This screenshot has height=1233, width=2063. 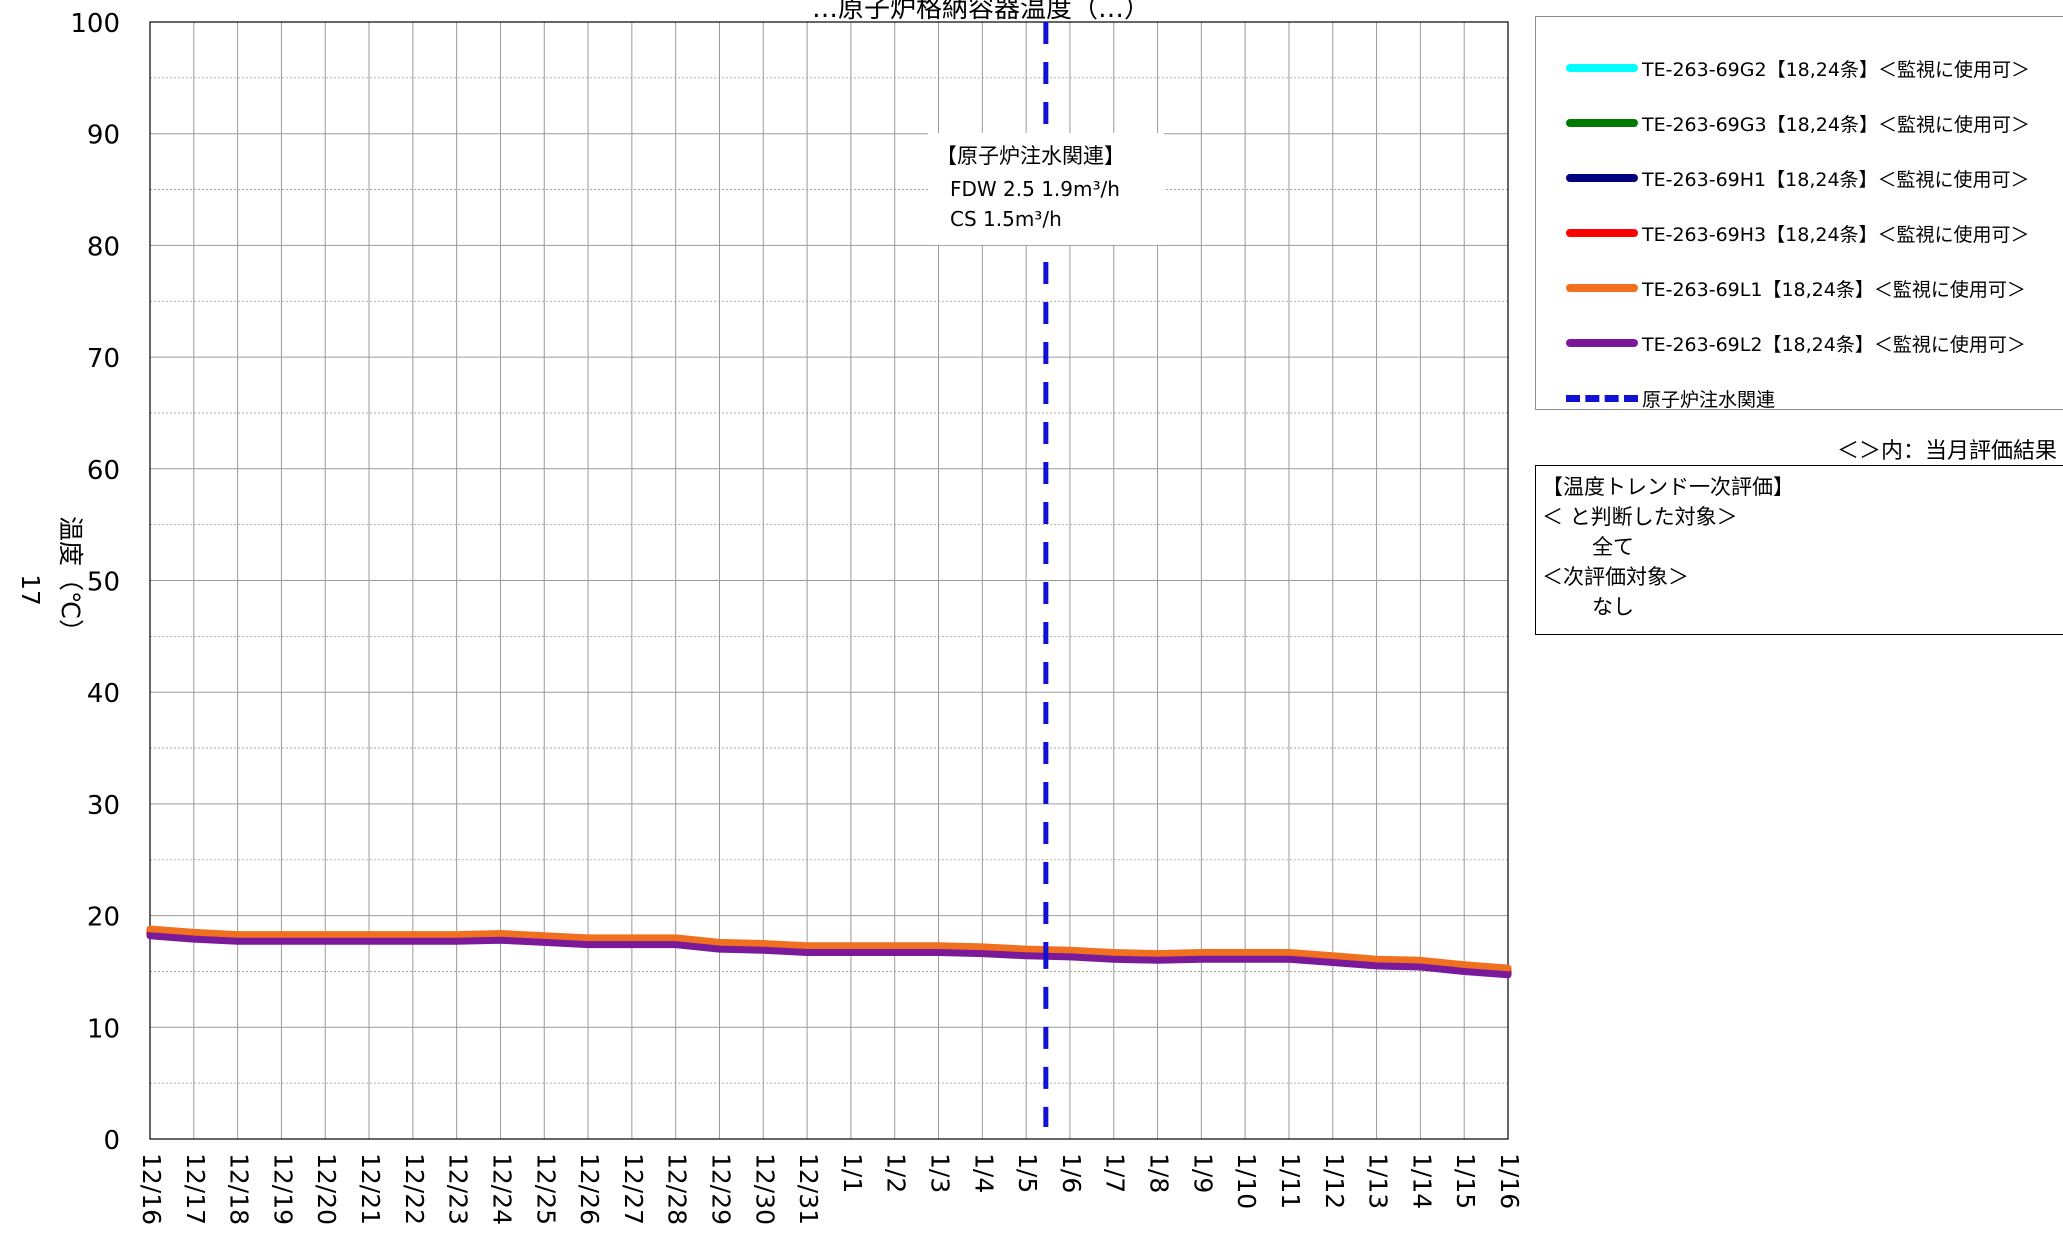 I want to click on annotation-line: CS 1.5m³/h, so click(x=1006, y=219).